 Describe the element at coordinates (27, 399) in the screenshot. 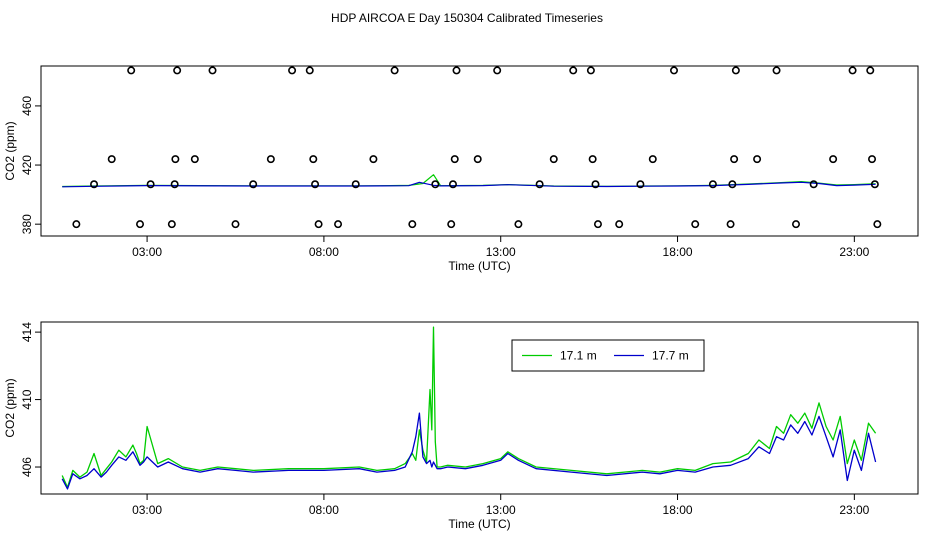

I see `y-tick-label: 410` at that location.